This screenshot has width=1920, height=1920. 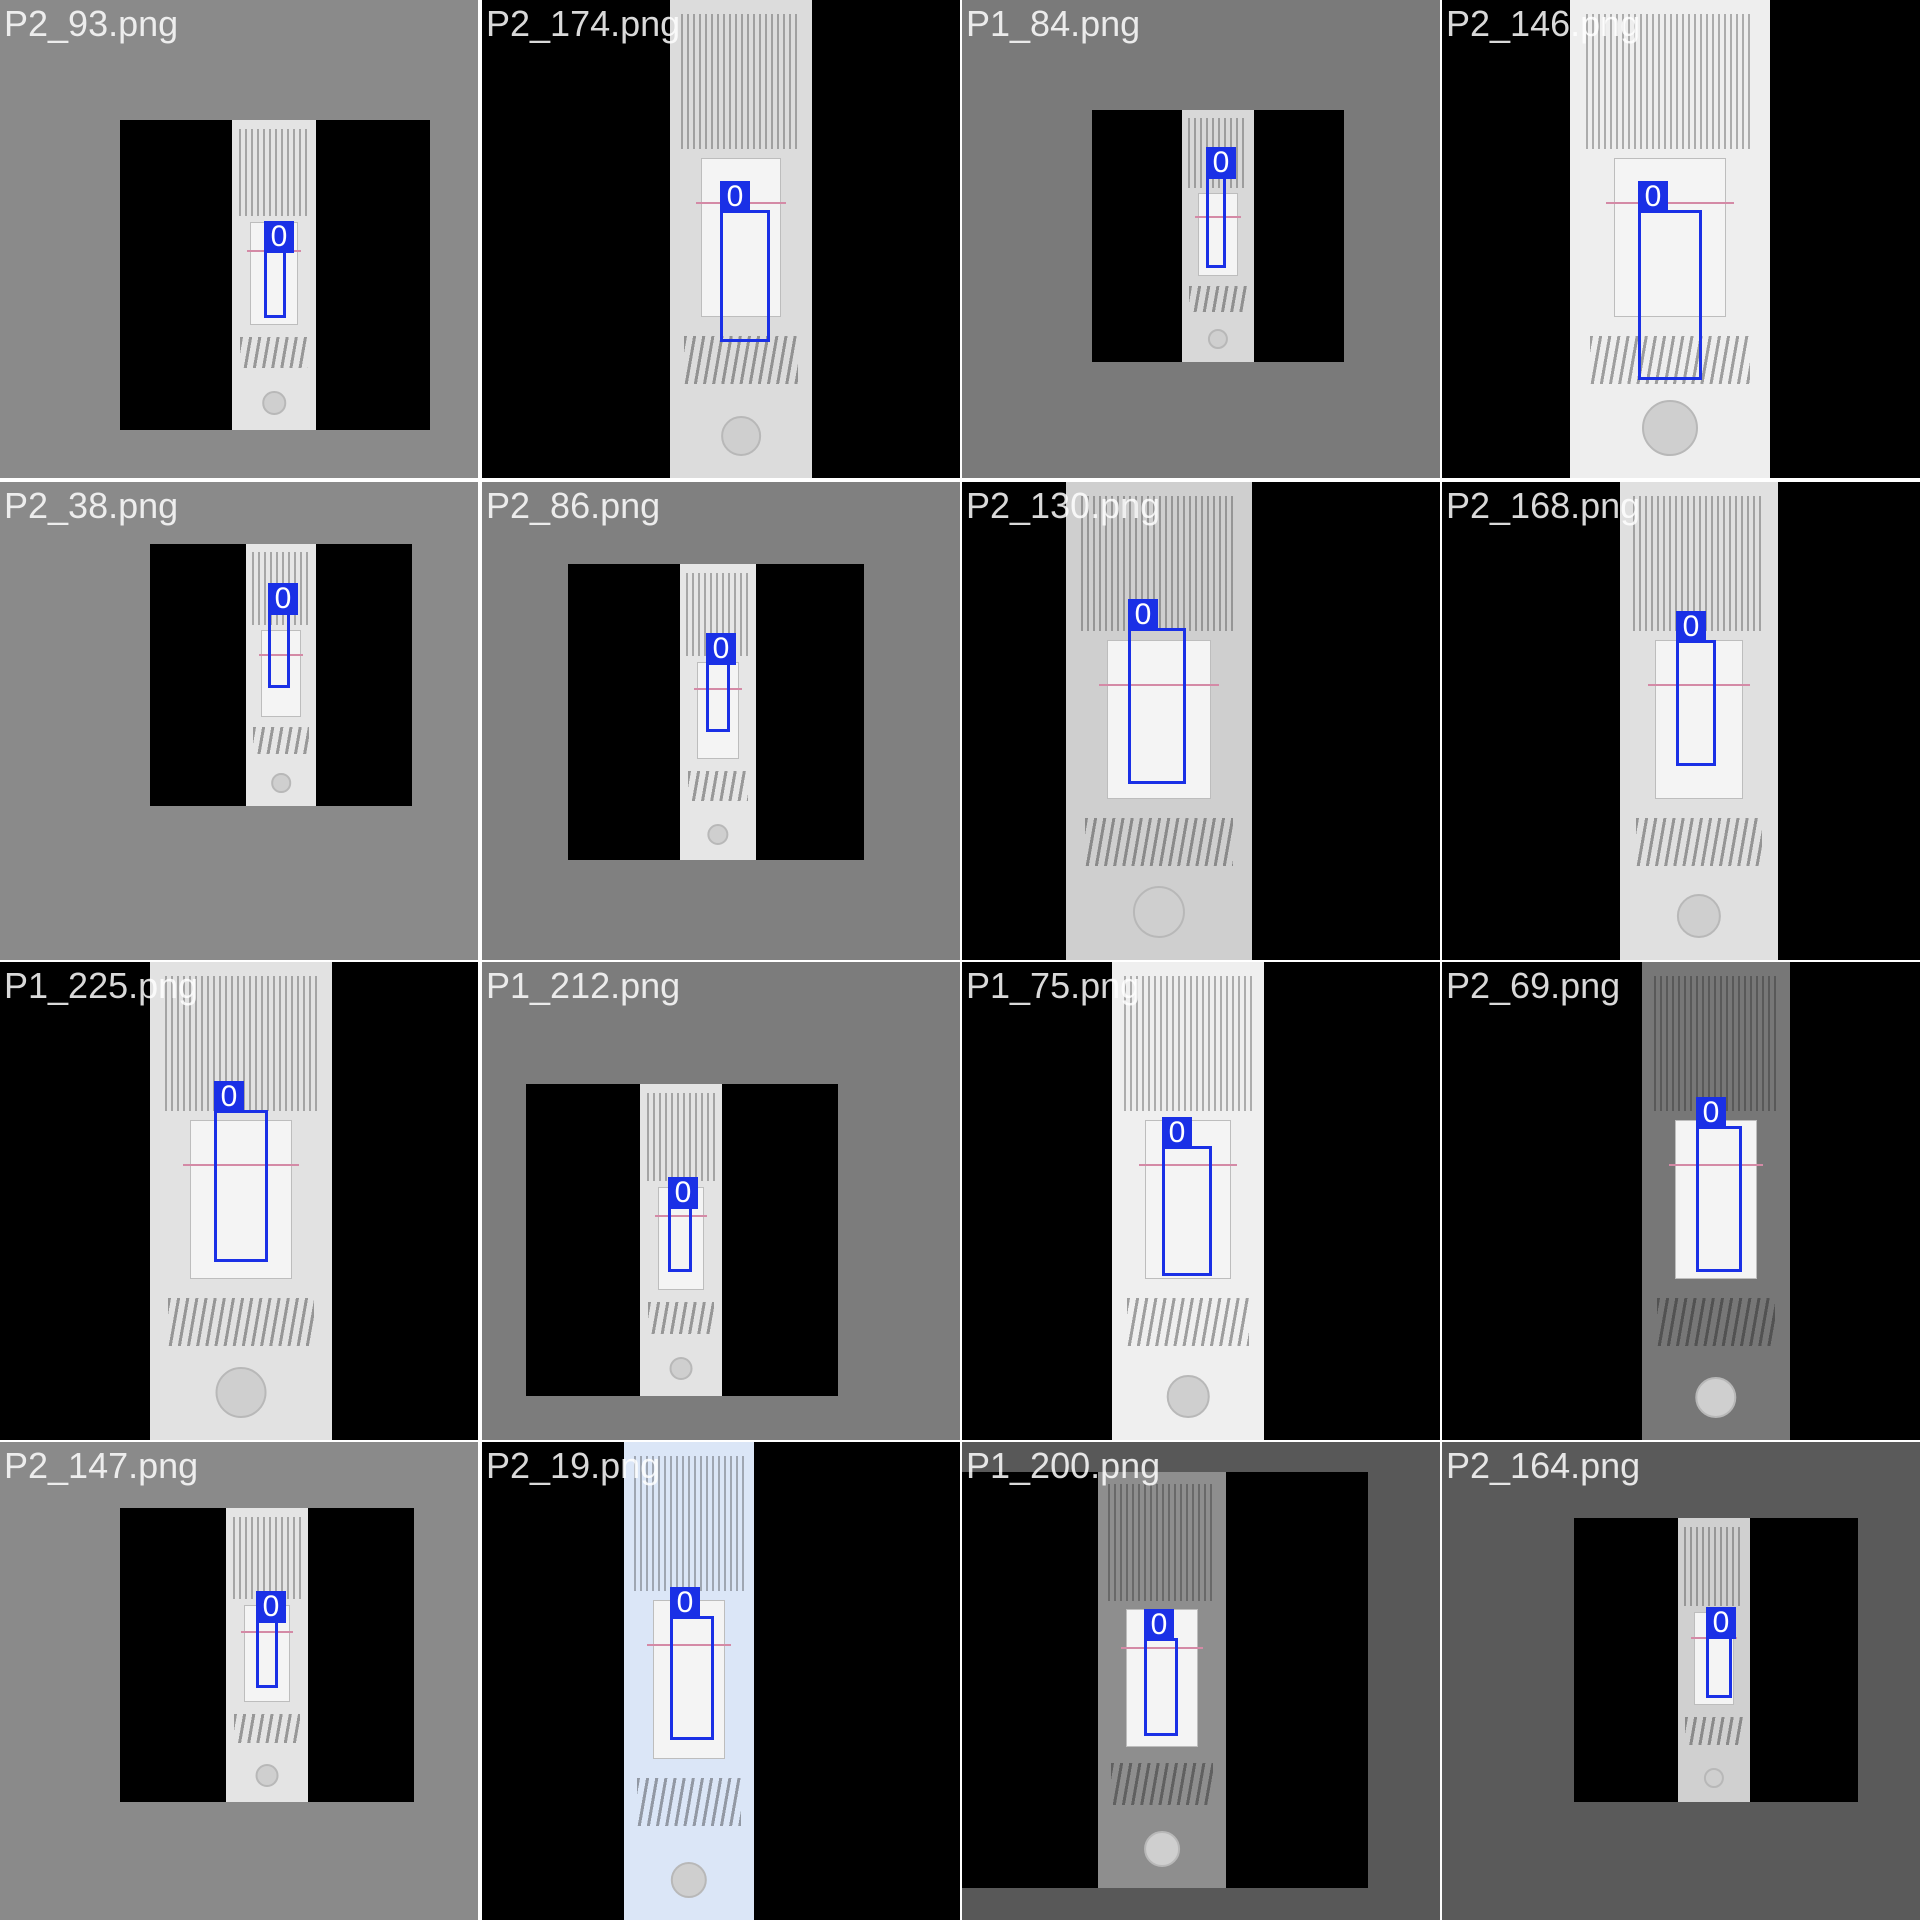 What do you see at coordinates (1201, 239) in the screenshot?
I see `image-tile: 0 P1_84.png` at bounding box center [1201, 239].